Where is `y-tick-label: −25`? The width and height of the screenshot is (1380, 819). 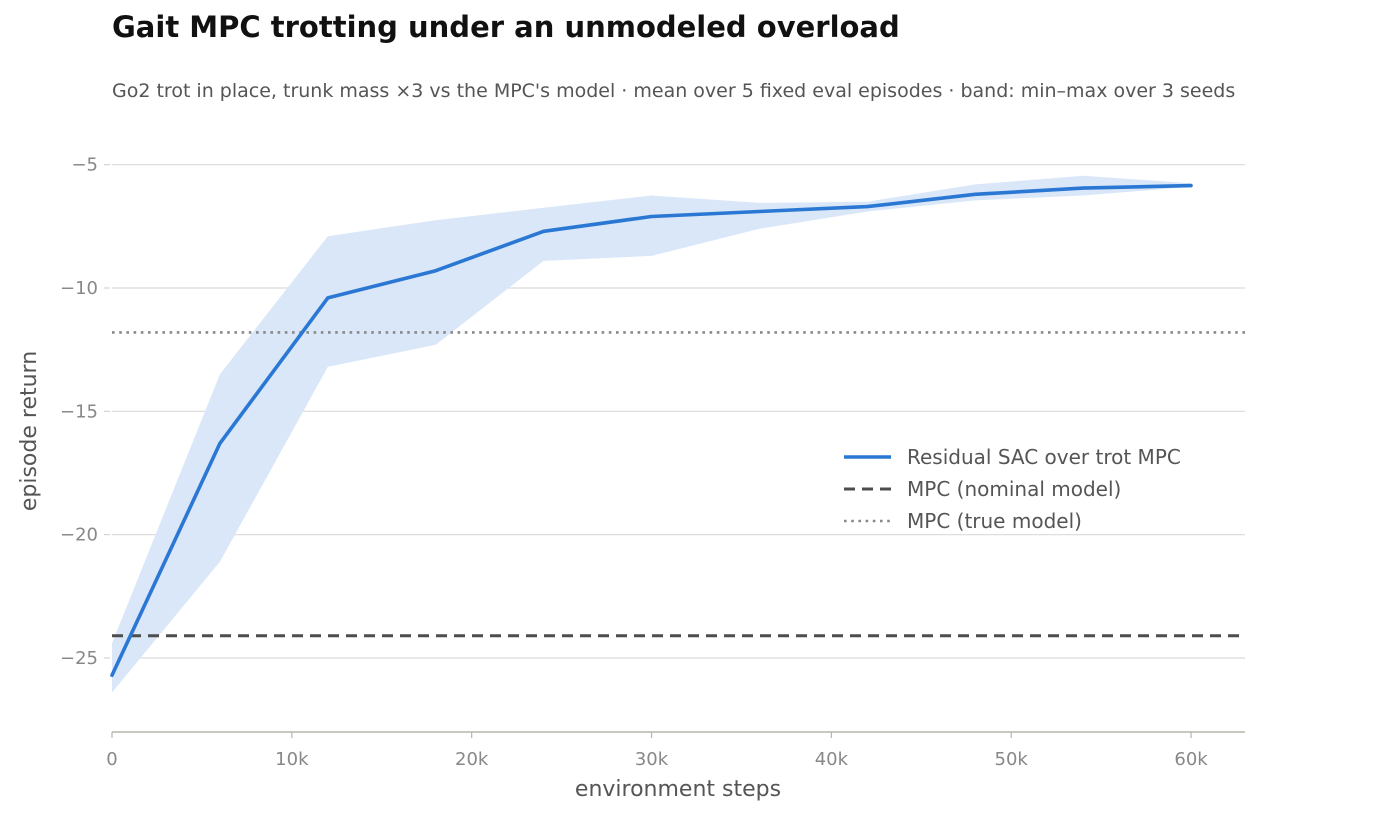 y-tick-label: −25 is located at coordinates (79, 658).